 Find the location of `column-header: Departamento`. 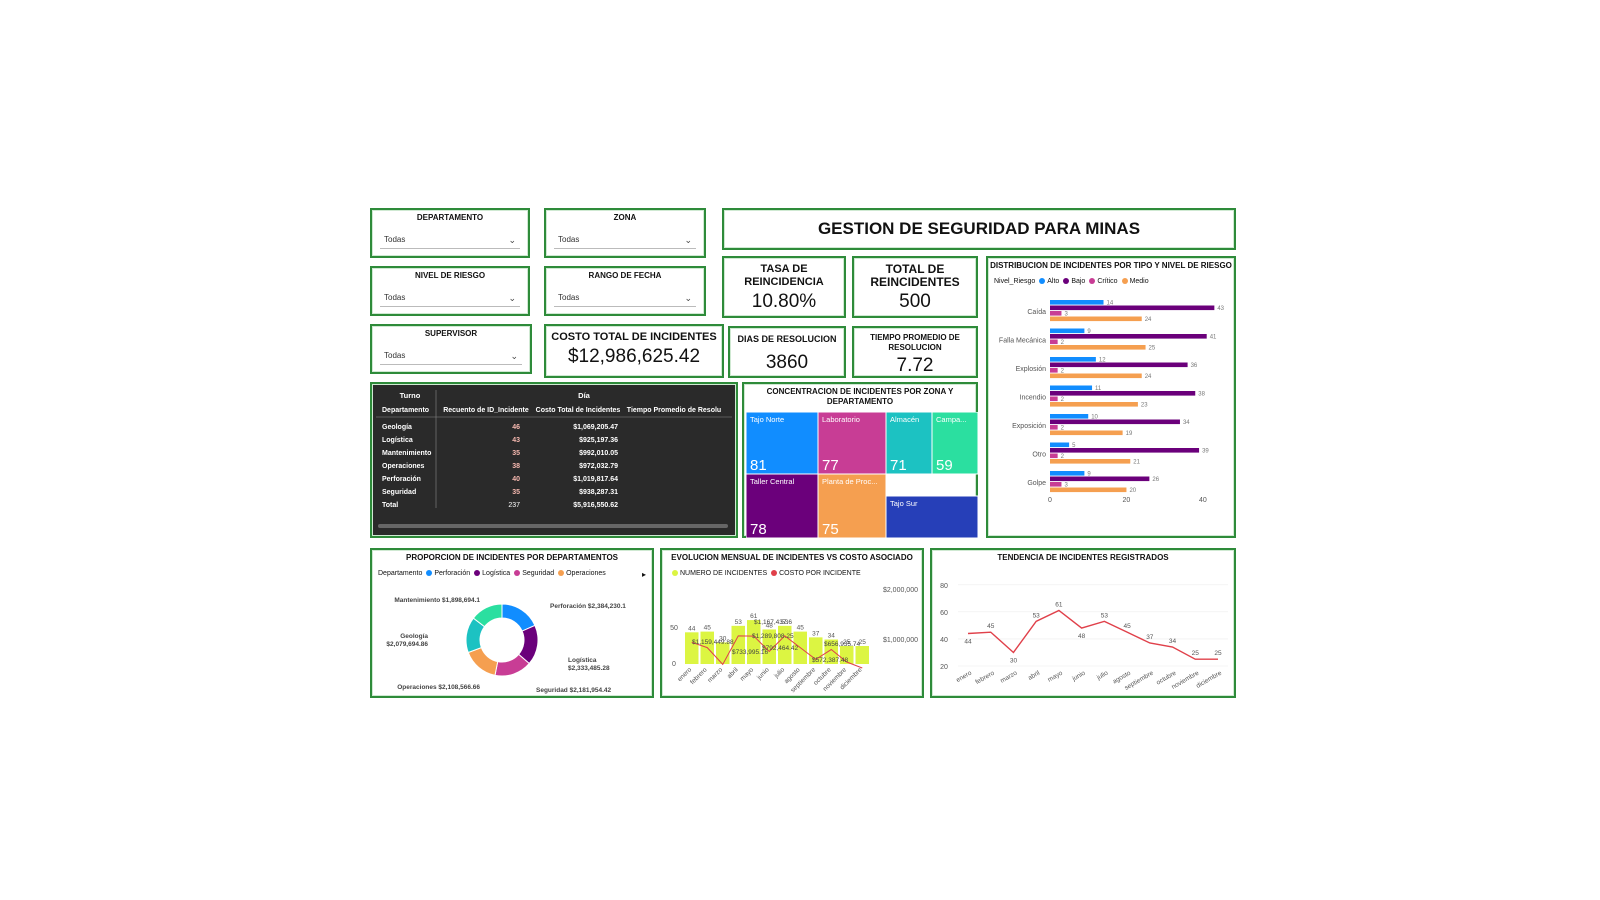

column-header: Departamento is located at coordinates (405, 410).